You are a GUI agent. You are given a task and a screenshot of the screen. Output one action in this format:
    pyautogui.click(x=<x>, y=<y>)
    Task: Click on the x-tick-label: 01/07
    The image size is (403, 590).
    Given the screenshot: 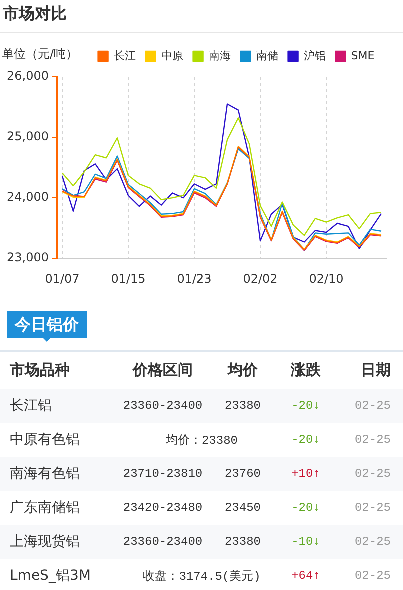 What is the action you would take?
    pyautogui.click(x=62, y=279)
    